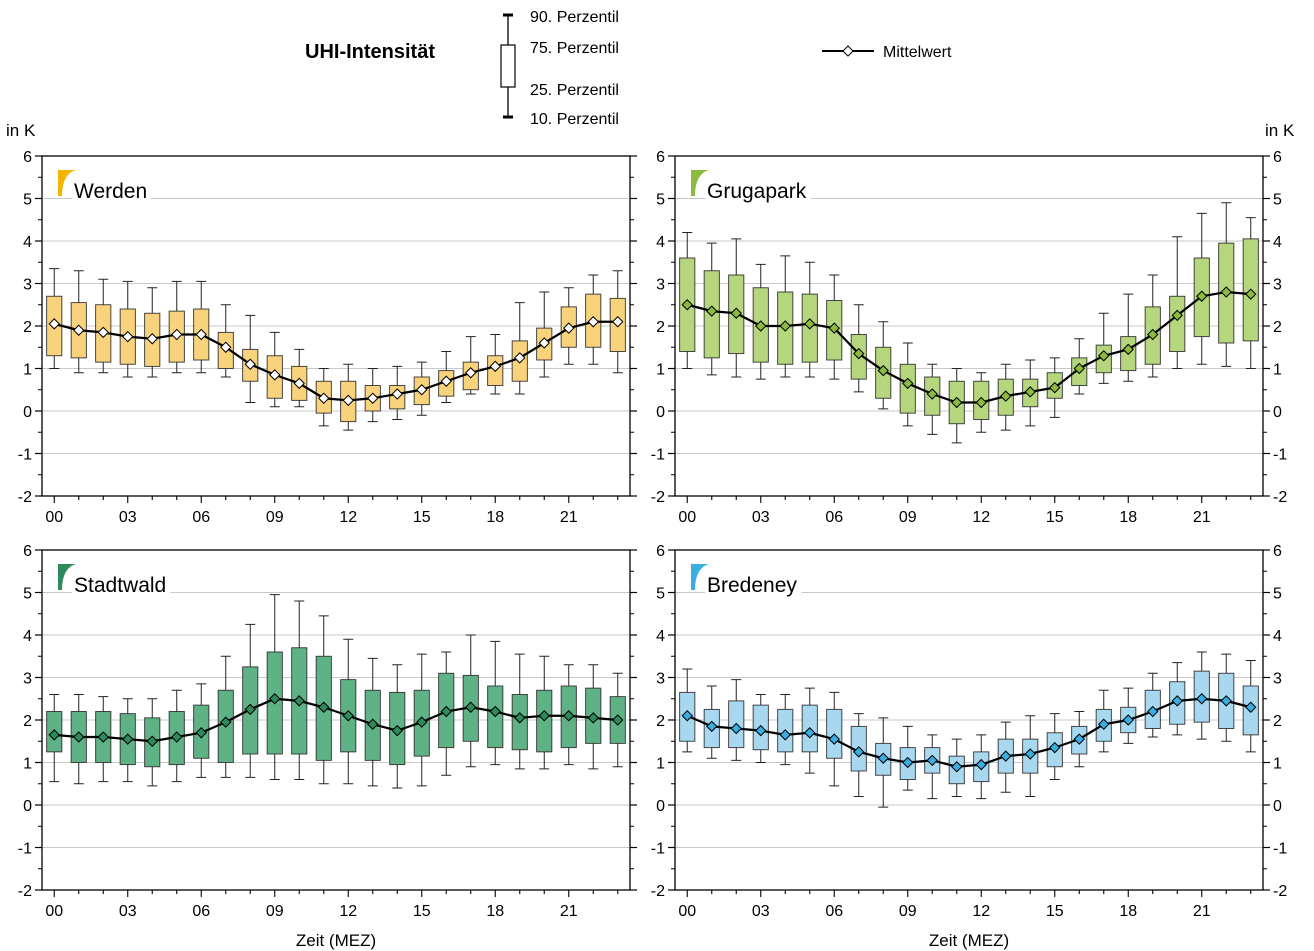 This screenshot has width=1314, height=951. Describe the element at coordinates (969, 940) in the screenshot. I see `x-axis-label: Zeit (MEZ)` at that location.